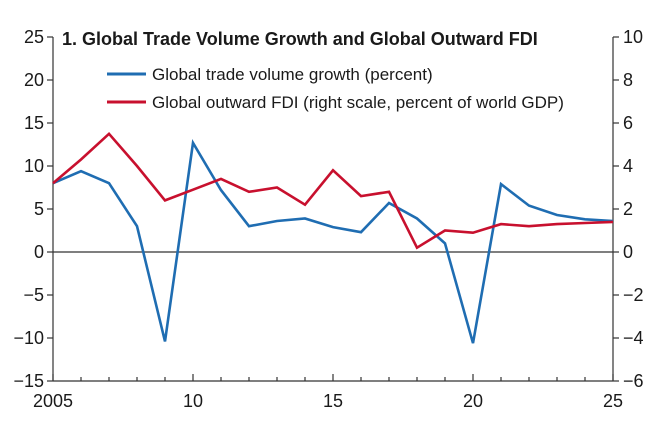 The image size is (660, 432). What do you see at coordinates (628, 209) in the screenshot?
I see `y-right-tick-label: 2` at bounding box center [628, 209].